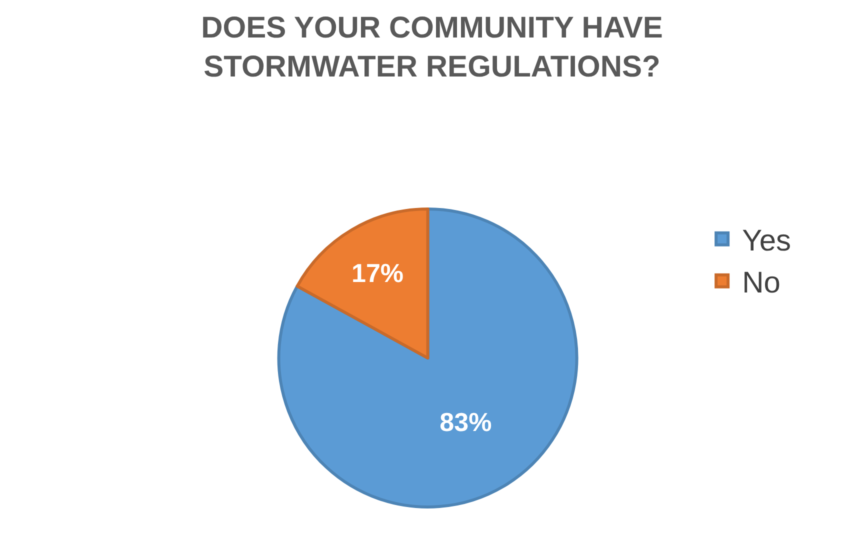 This screenshot has height=537, width=864. What do you see at coordinates (767, 241) in the screenshot?
I see `legend-label: Yes` at bounding box center [767, 241].